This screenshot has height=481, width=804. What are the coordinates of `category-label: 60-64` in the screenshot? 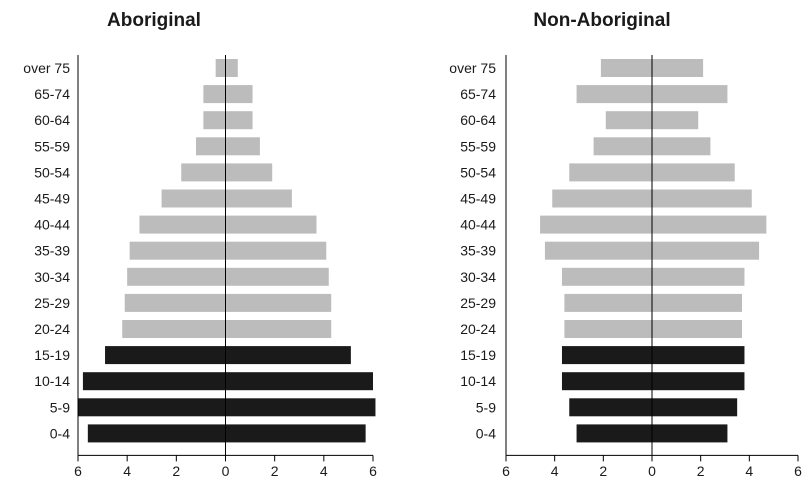 It's located at (478, 120).